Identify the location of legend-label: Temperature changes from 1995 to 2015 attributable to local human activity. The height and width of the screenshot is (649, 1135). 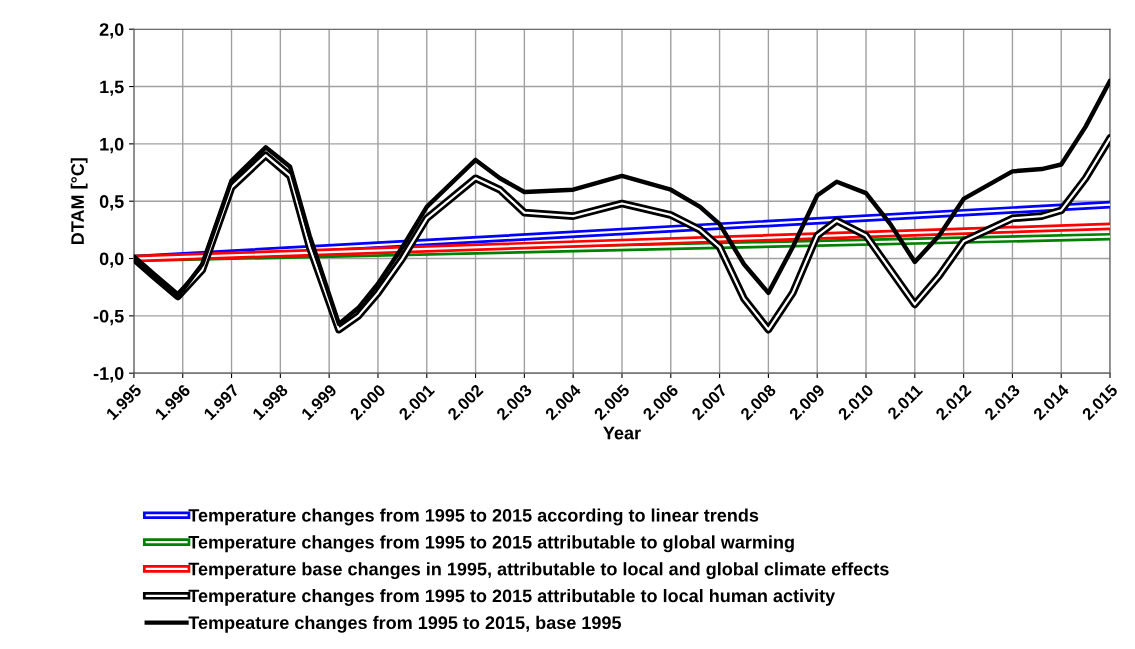
(512, 597).